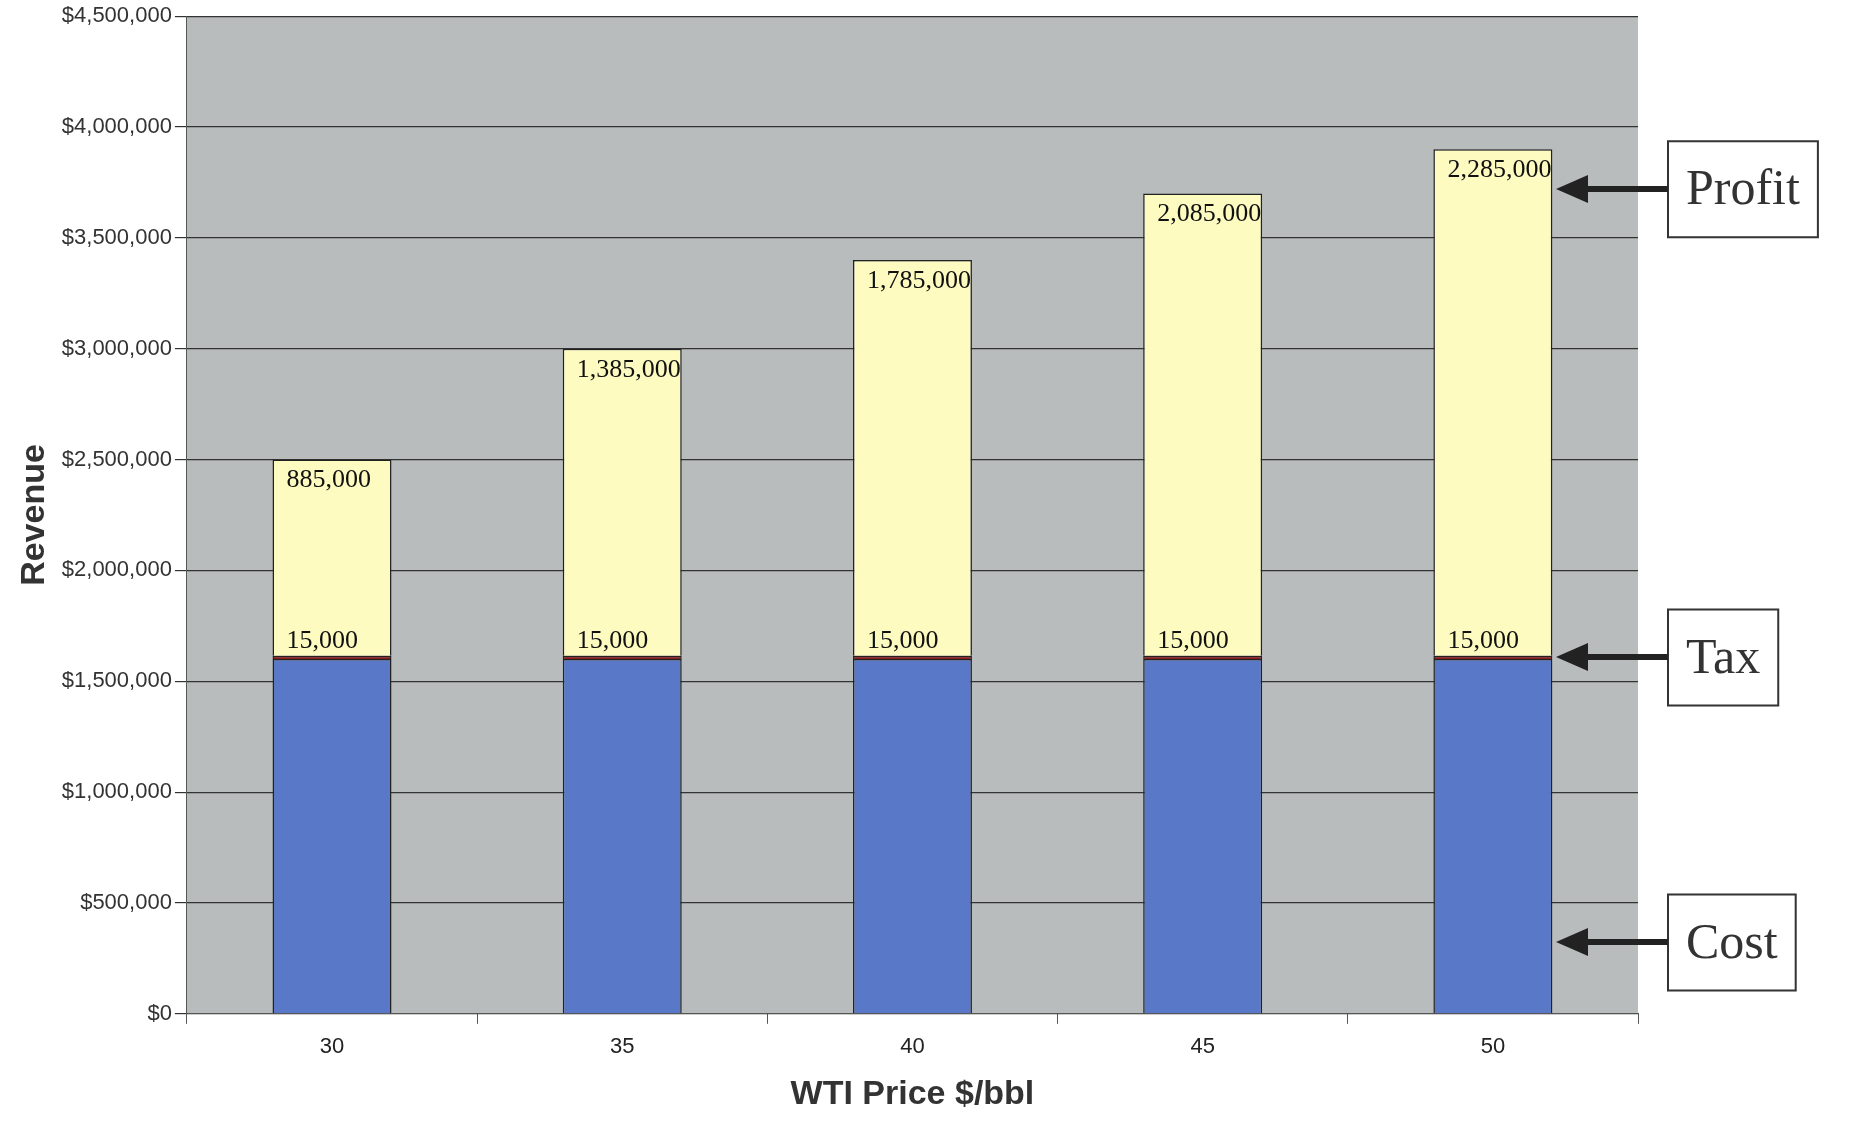 This screenshot has height=1125, width=1868. What do you see at coordinates (329, 479) in the screenshot?
I see `data-label: 885,000` at bounding box center [329, 479].